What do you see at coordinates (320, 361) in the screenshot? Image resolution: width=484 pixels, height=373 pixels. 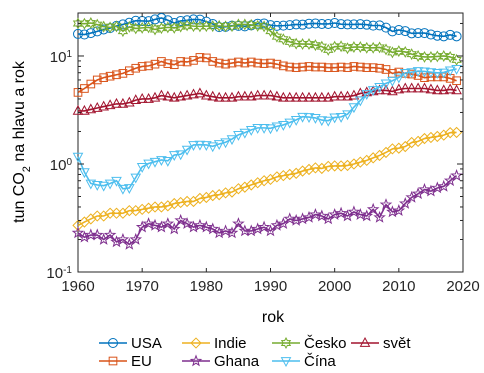 I see `legend-label: Čína` at bounding box center [320, 361].